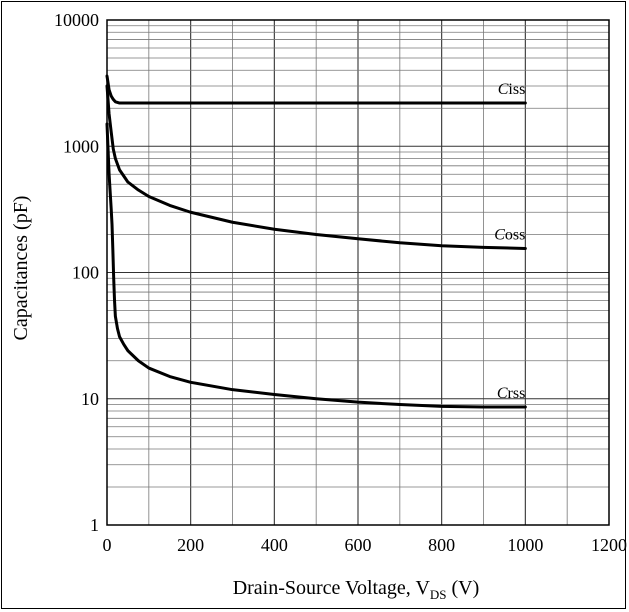 This screenshot has width=629, height=612. Describe the element at coordinates (358, 545) in the screenshot. I see `x-tick-label: 600` at that location.